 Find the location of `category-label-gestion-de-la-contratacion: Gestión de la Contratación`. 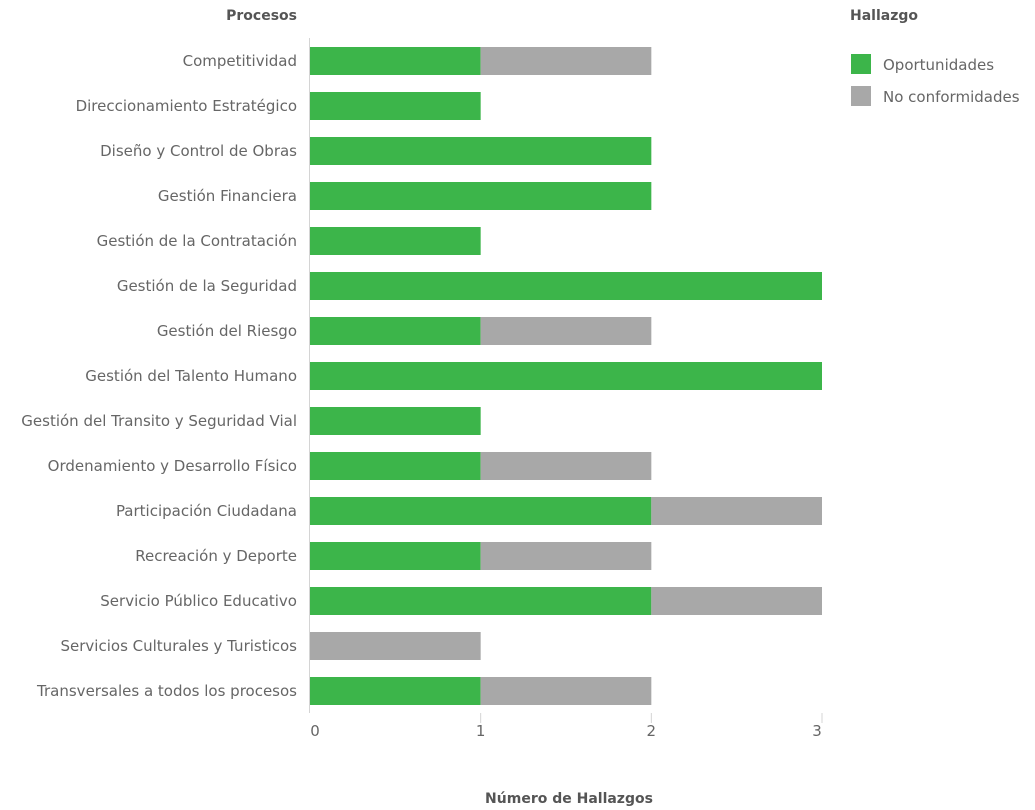

category-label-gestion-de-la-contratacion: Gestión de la Contratación is located at coordinates (197, 241).